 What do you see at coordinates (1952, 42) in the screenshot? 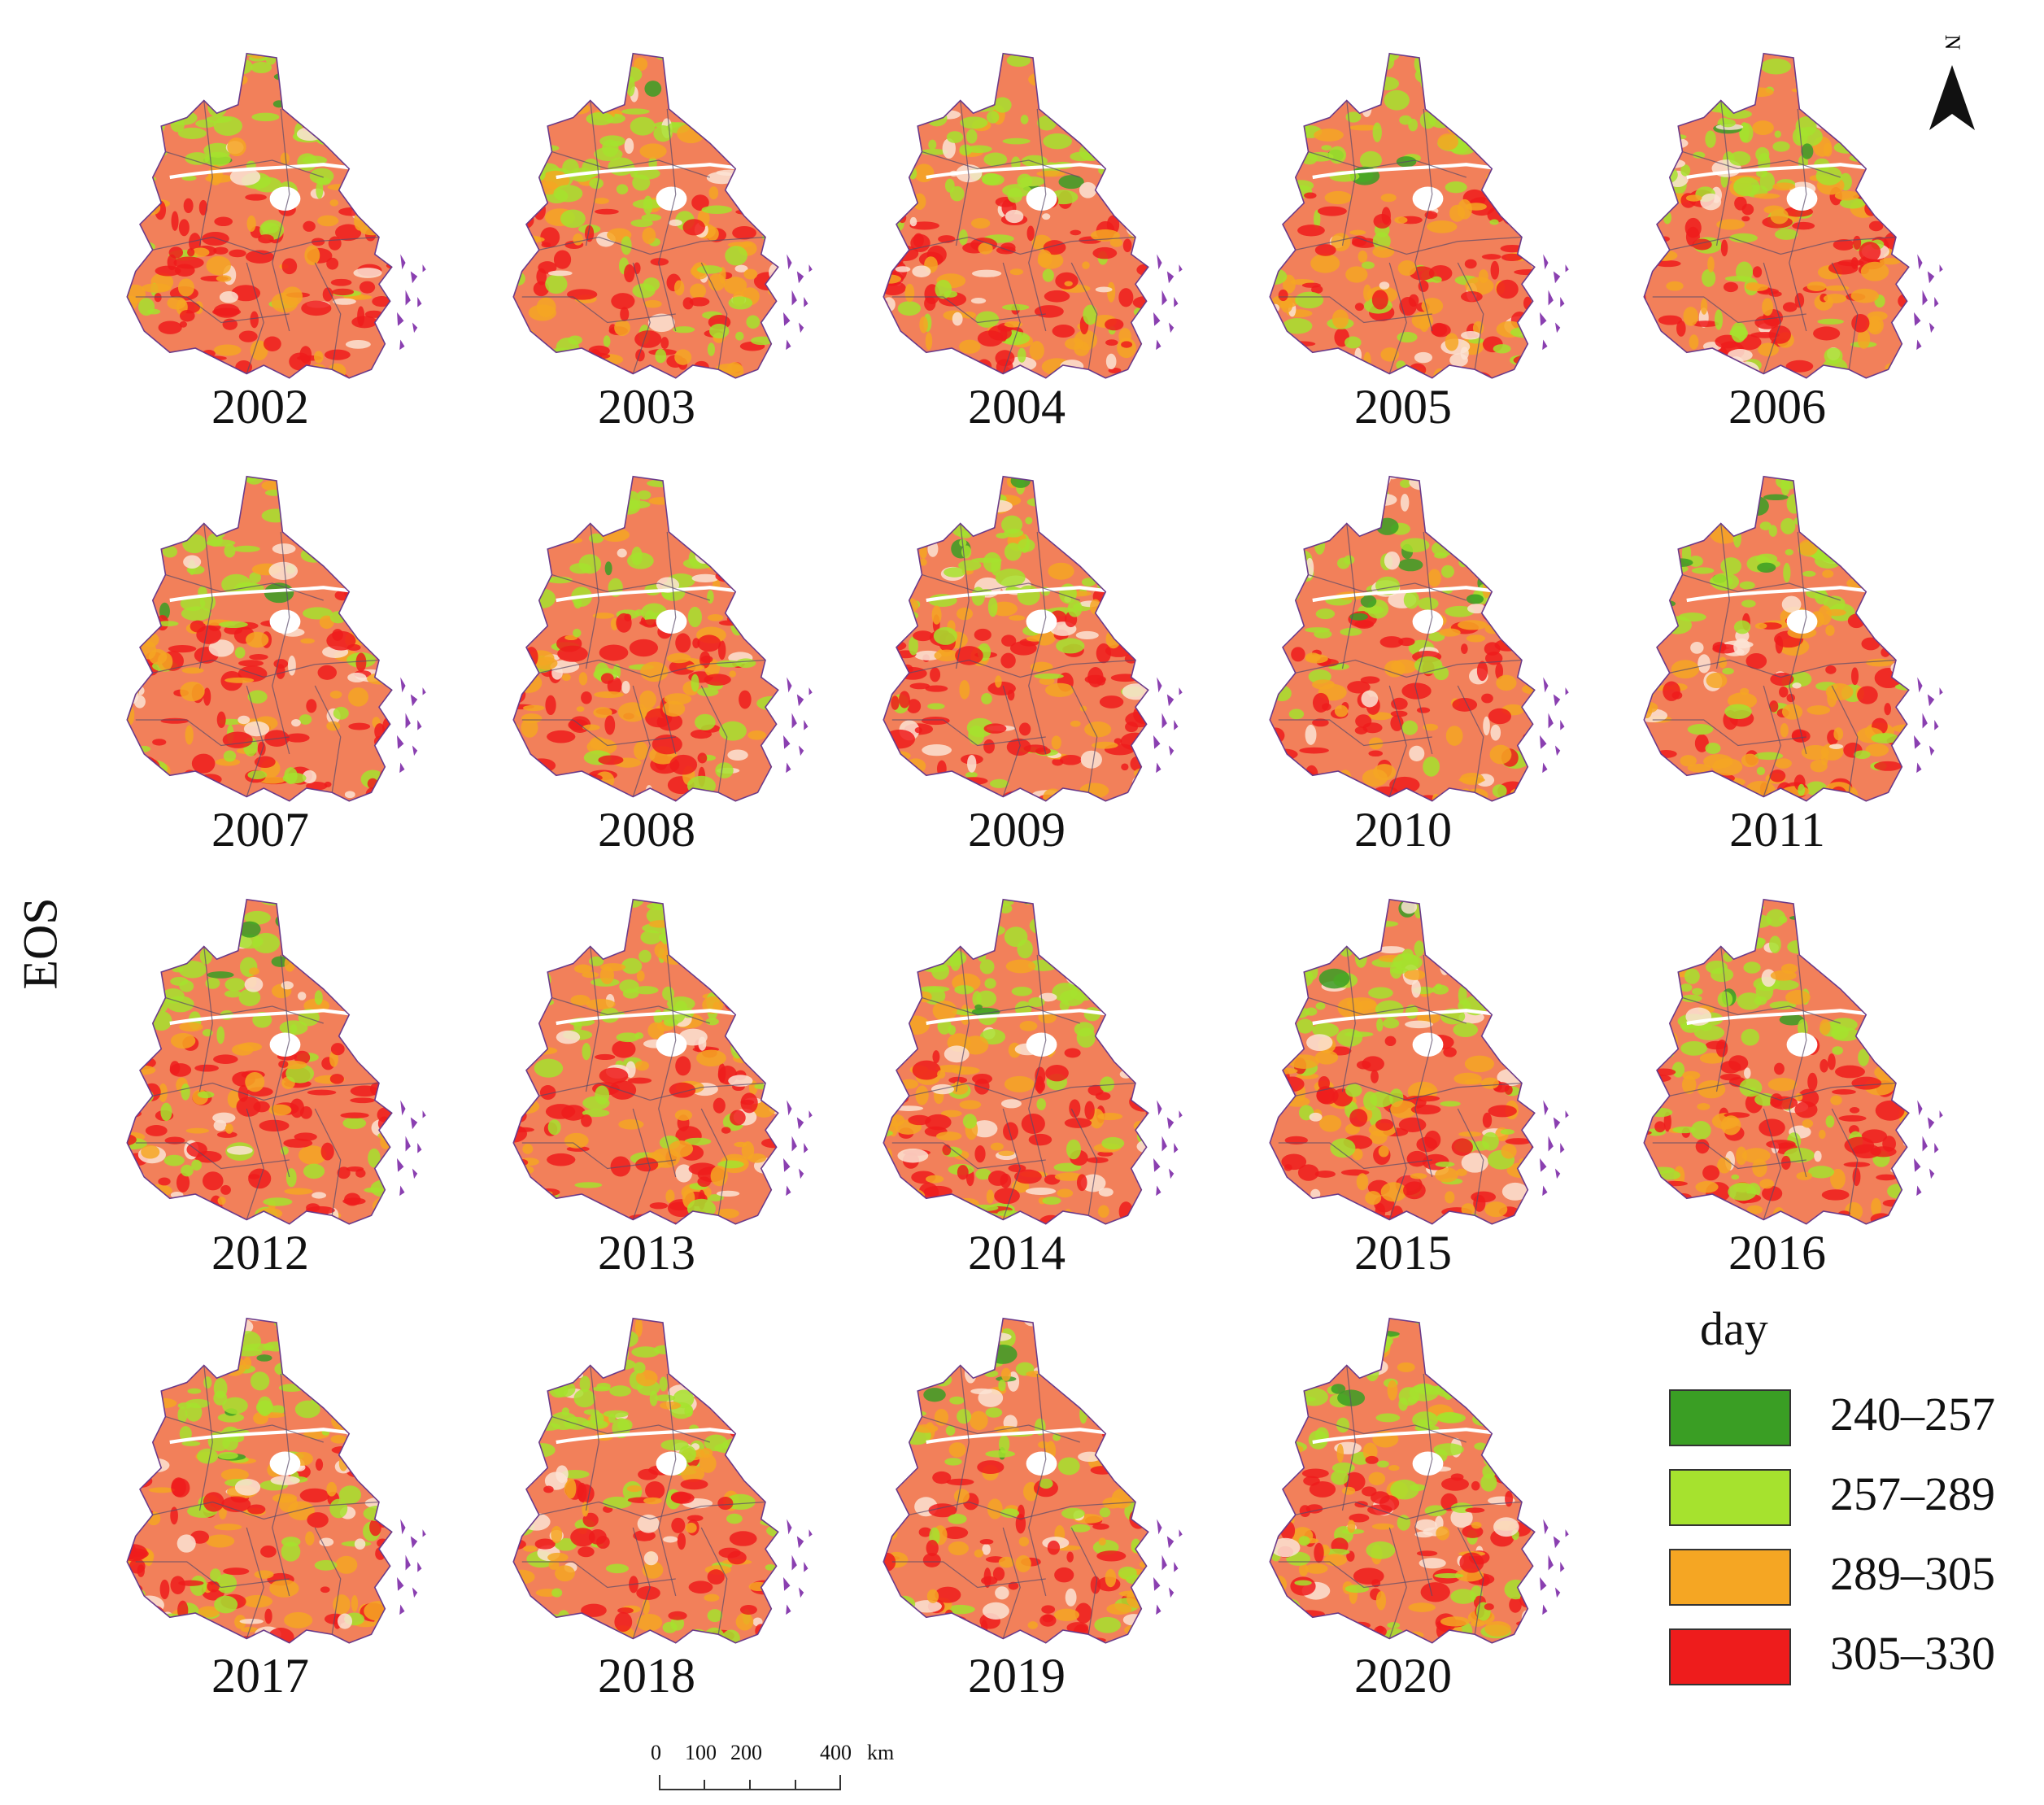
I see `north-label: N` at bounding box center [1952, 42].